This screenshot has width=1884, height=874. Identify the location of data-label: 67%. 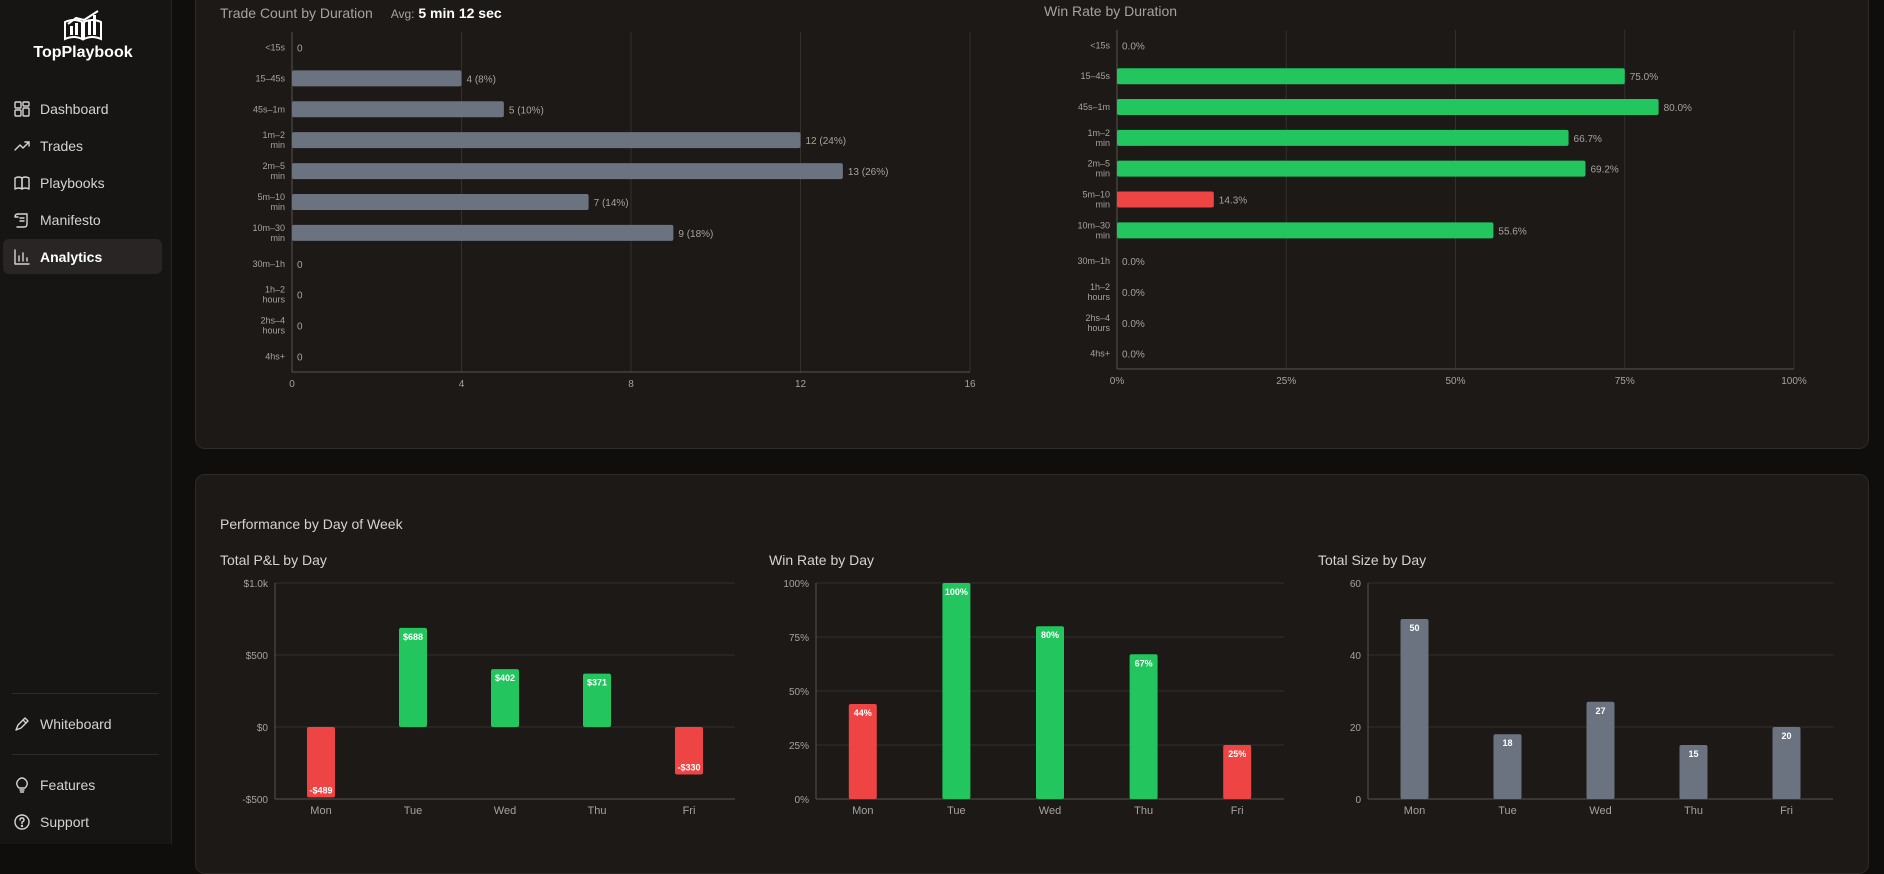
(1144, 663).